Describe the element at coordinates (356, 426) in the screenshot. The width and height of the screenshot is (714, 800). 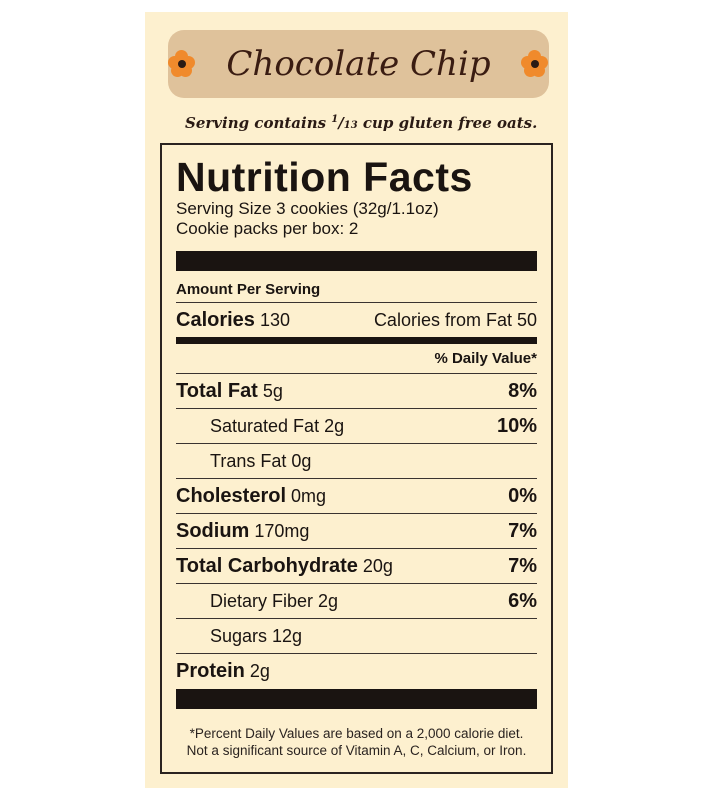
I see `nutrient-row: Saturated Fat 2g 10%` at that location.